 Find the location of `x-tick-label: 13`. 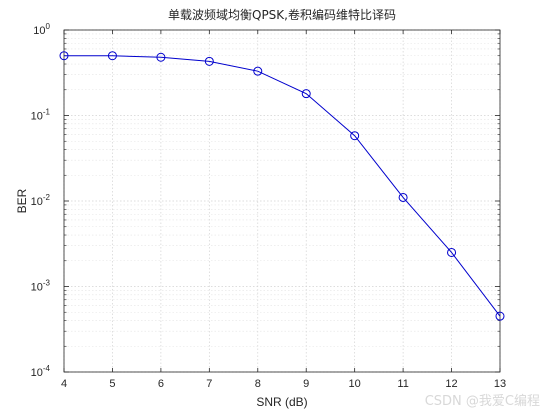

x-tick-label: 13 is located at coordinates (500, 384).